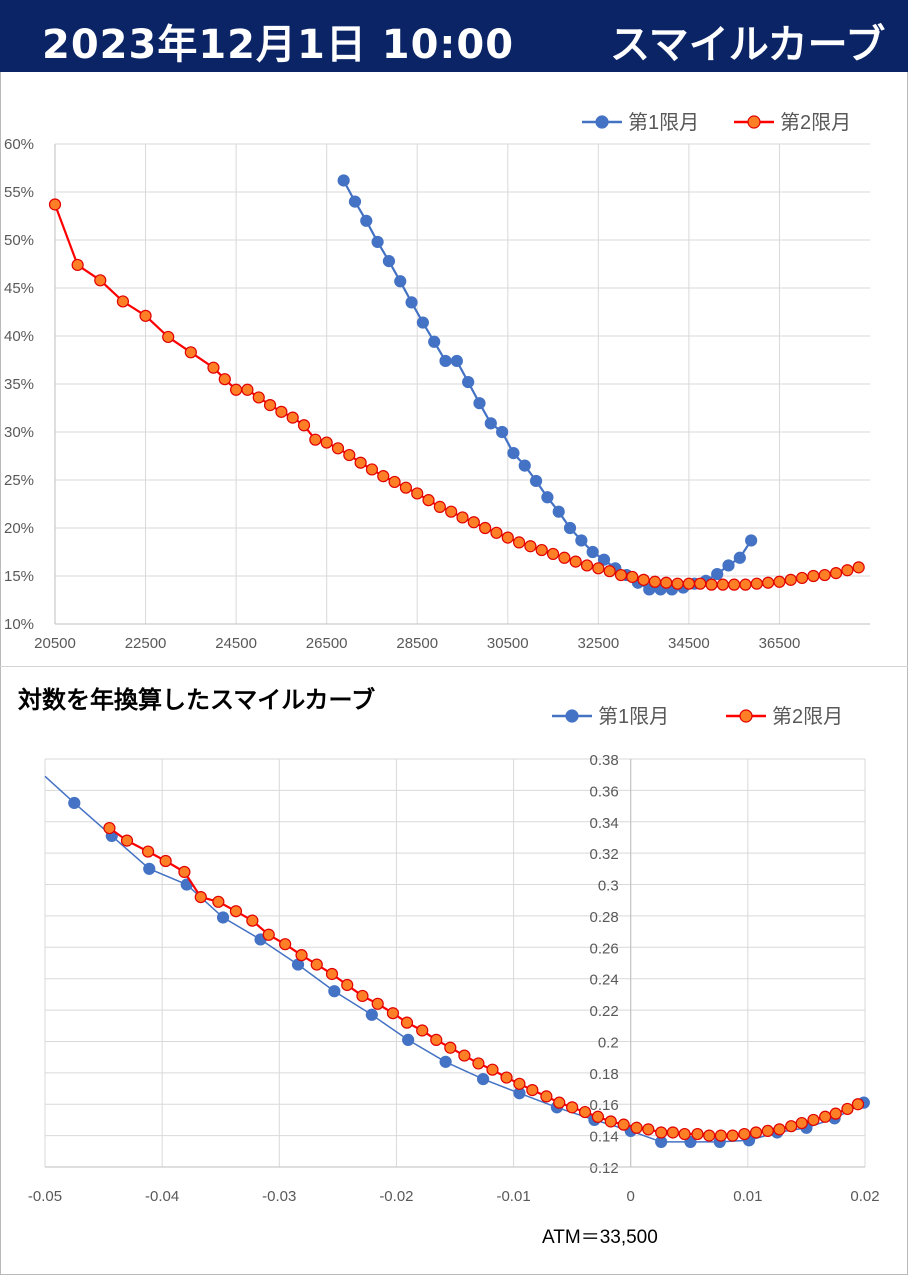 This screenshot has height=1275, width=908. I want to click on x-tick-label: 0.01, so click(747, 1196).